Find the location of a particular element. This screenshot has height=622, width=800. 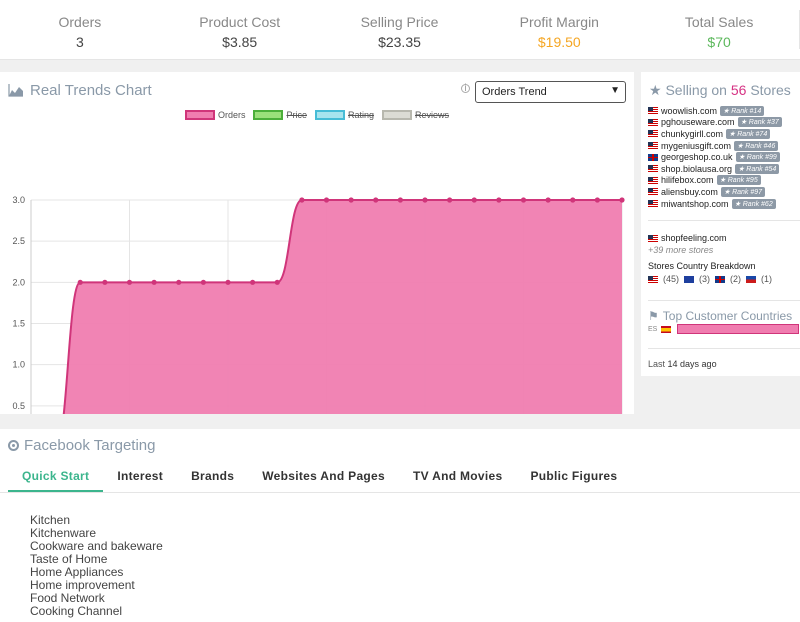

chart-legend: Orders Price Rating Reviews is located at coordinates (317, 115).